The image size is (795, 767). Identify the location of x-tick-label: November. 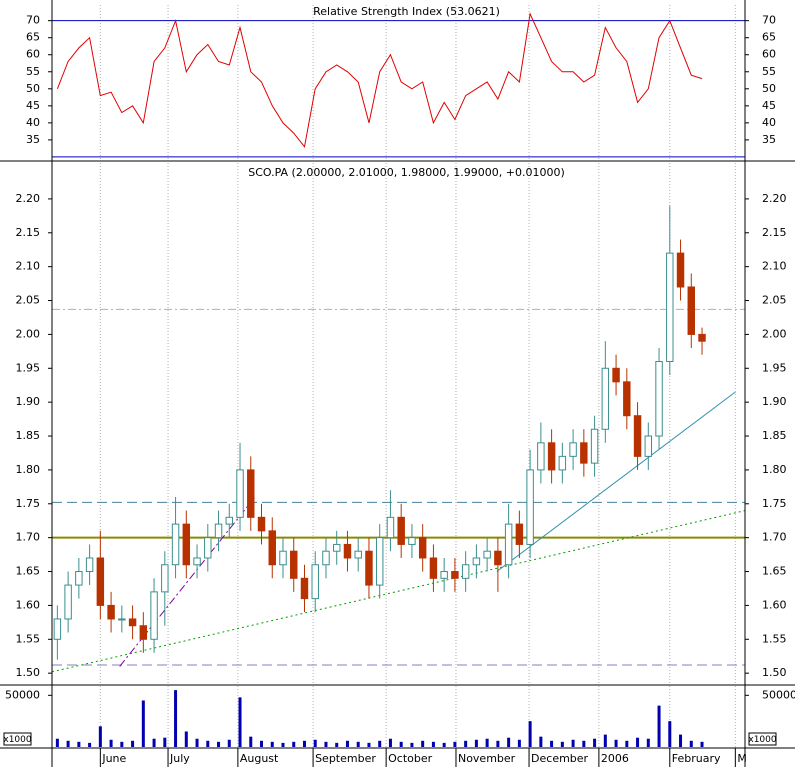
(487, 758).